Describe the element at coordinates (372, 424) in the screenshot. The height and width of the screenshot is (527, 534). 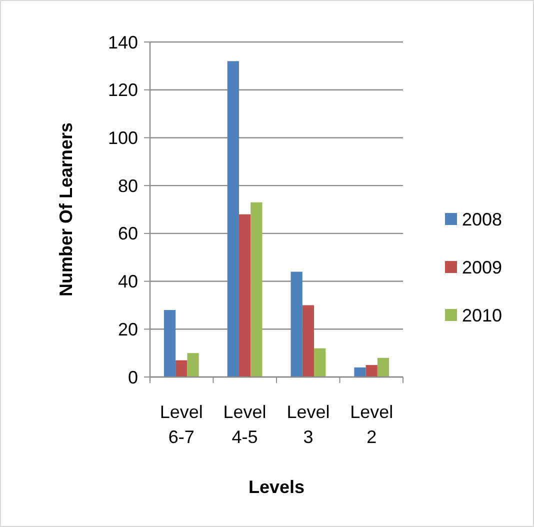
I see `x-tick-label: Level 2` at that location.